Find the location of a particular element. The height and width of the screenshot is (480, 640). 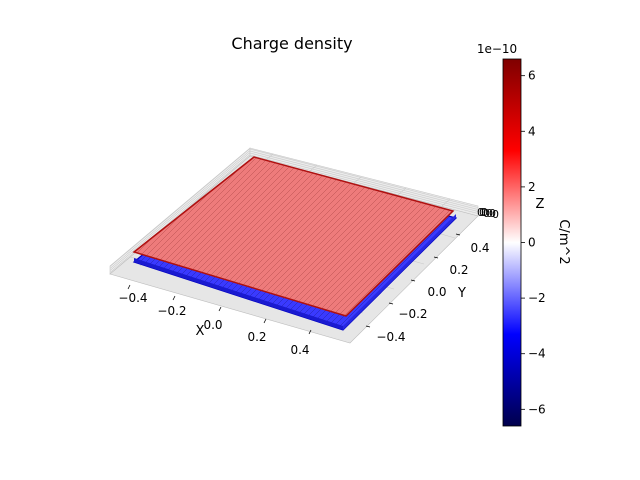

y-tick-label: −0.4 is located at coordinates (390, 337).